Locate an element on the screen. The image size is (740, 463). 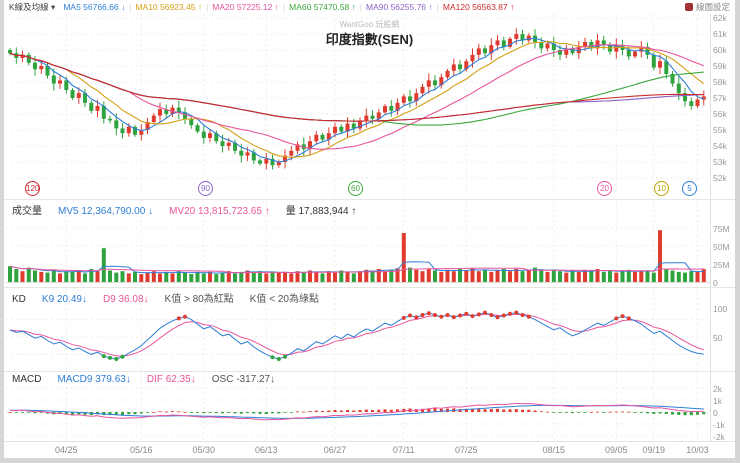
chart-settings-button: 線圖設定 is located at coordinates (707, 7).